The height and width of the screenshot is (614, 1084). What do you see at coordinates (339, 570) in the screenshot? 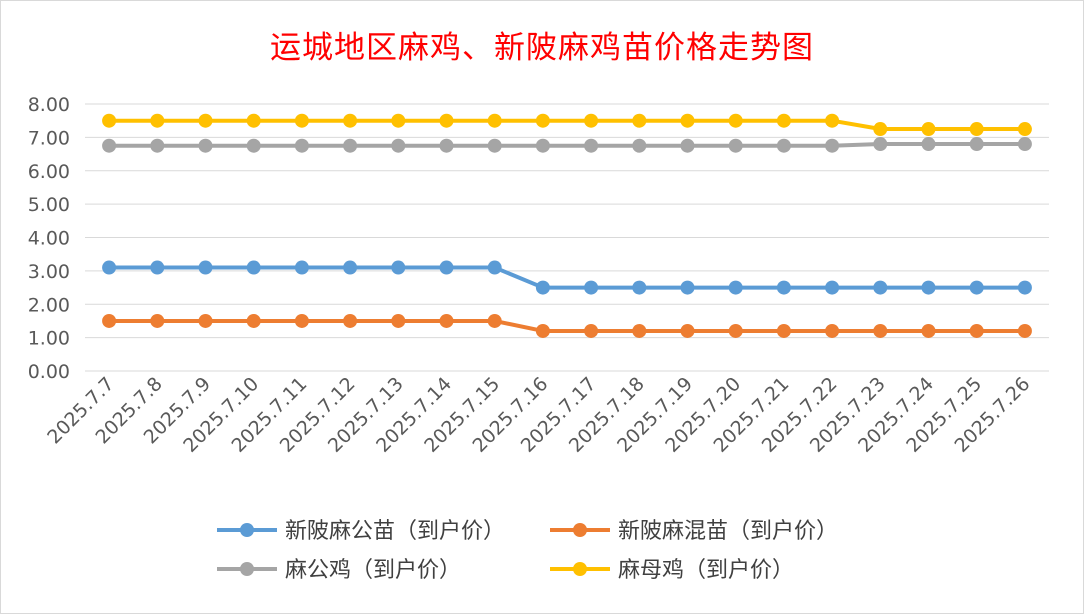
I see `legend-item: 麻公鸡（到户价）` at bounding box center [339, 570].